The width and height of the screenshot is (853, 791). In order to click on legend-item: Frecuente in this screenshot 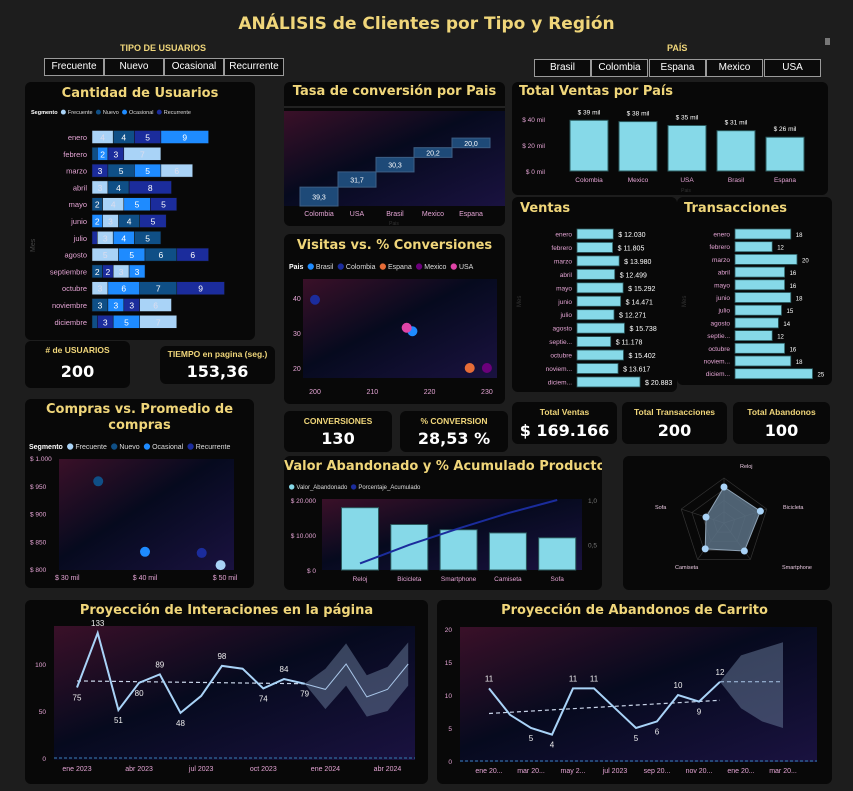, I will do `click(80, 113)`.